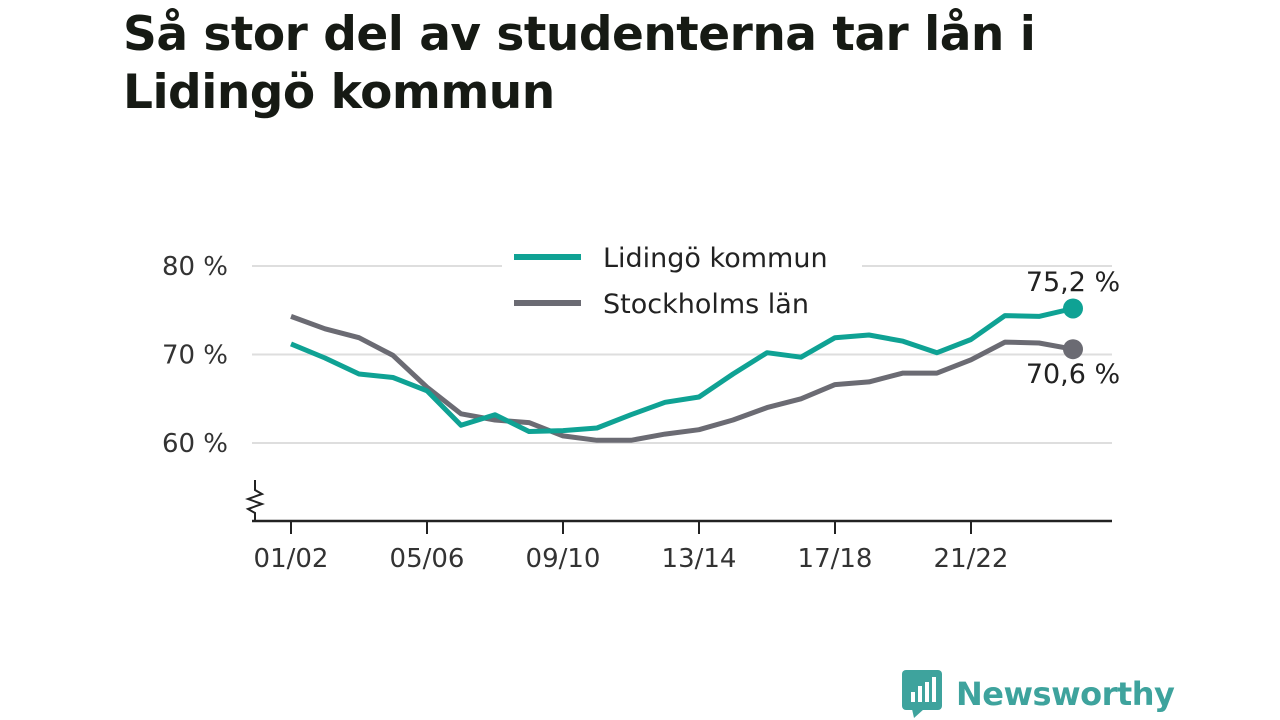 The height and width of the screenshot is (720, 1280). Describe the element at coordinates (1073, 282) in the screenshot. I see `end-label-lidingo: 75,2 %` at that location.